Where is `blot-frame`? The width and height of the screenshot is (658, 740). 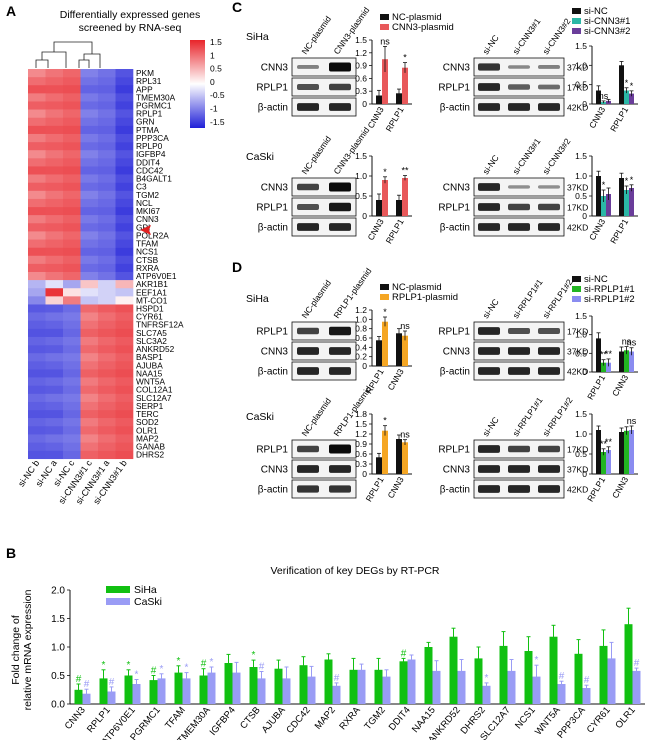
blot-frame is located at coordinates (324, 371).